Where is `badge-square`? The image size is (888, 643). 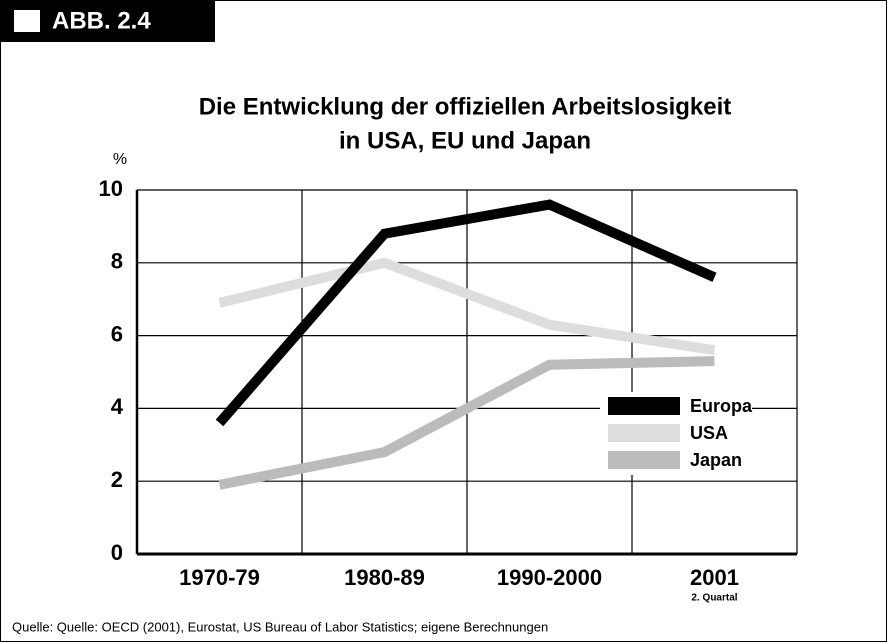
badge-square is located at coordinates (27, 21).